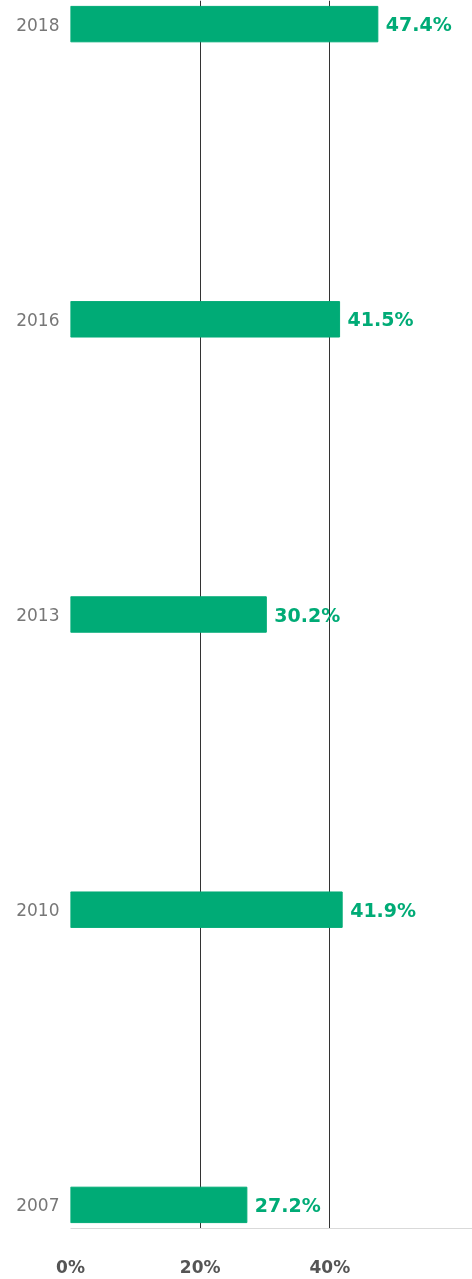 The height and width of the screenshot is (1279, 472). Describe the element at coordinates (38, 1205) in the screenshot. I see `y-tick-label: 2007` at that location.